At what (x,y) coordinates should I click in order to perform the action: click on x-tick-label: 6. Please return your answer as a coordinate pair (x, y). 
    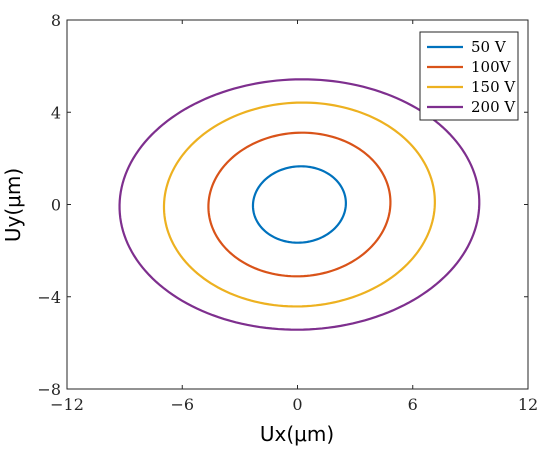
    Looking at the image, I should click on (413, 404).